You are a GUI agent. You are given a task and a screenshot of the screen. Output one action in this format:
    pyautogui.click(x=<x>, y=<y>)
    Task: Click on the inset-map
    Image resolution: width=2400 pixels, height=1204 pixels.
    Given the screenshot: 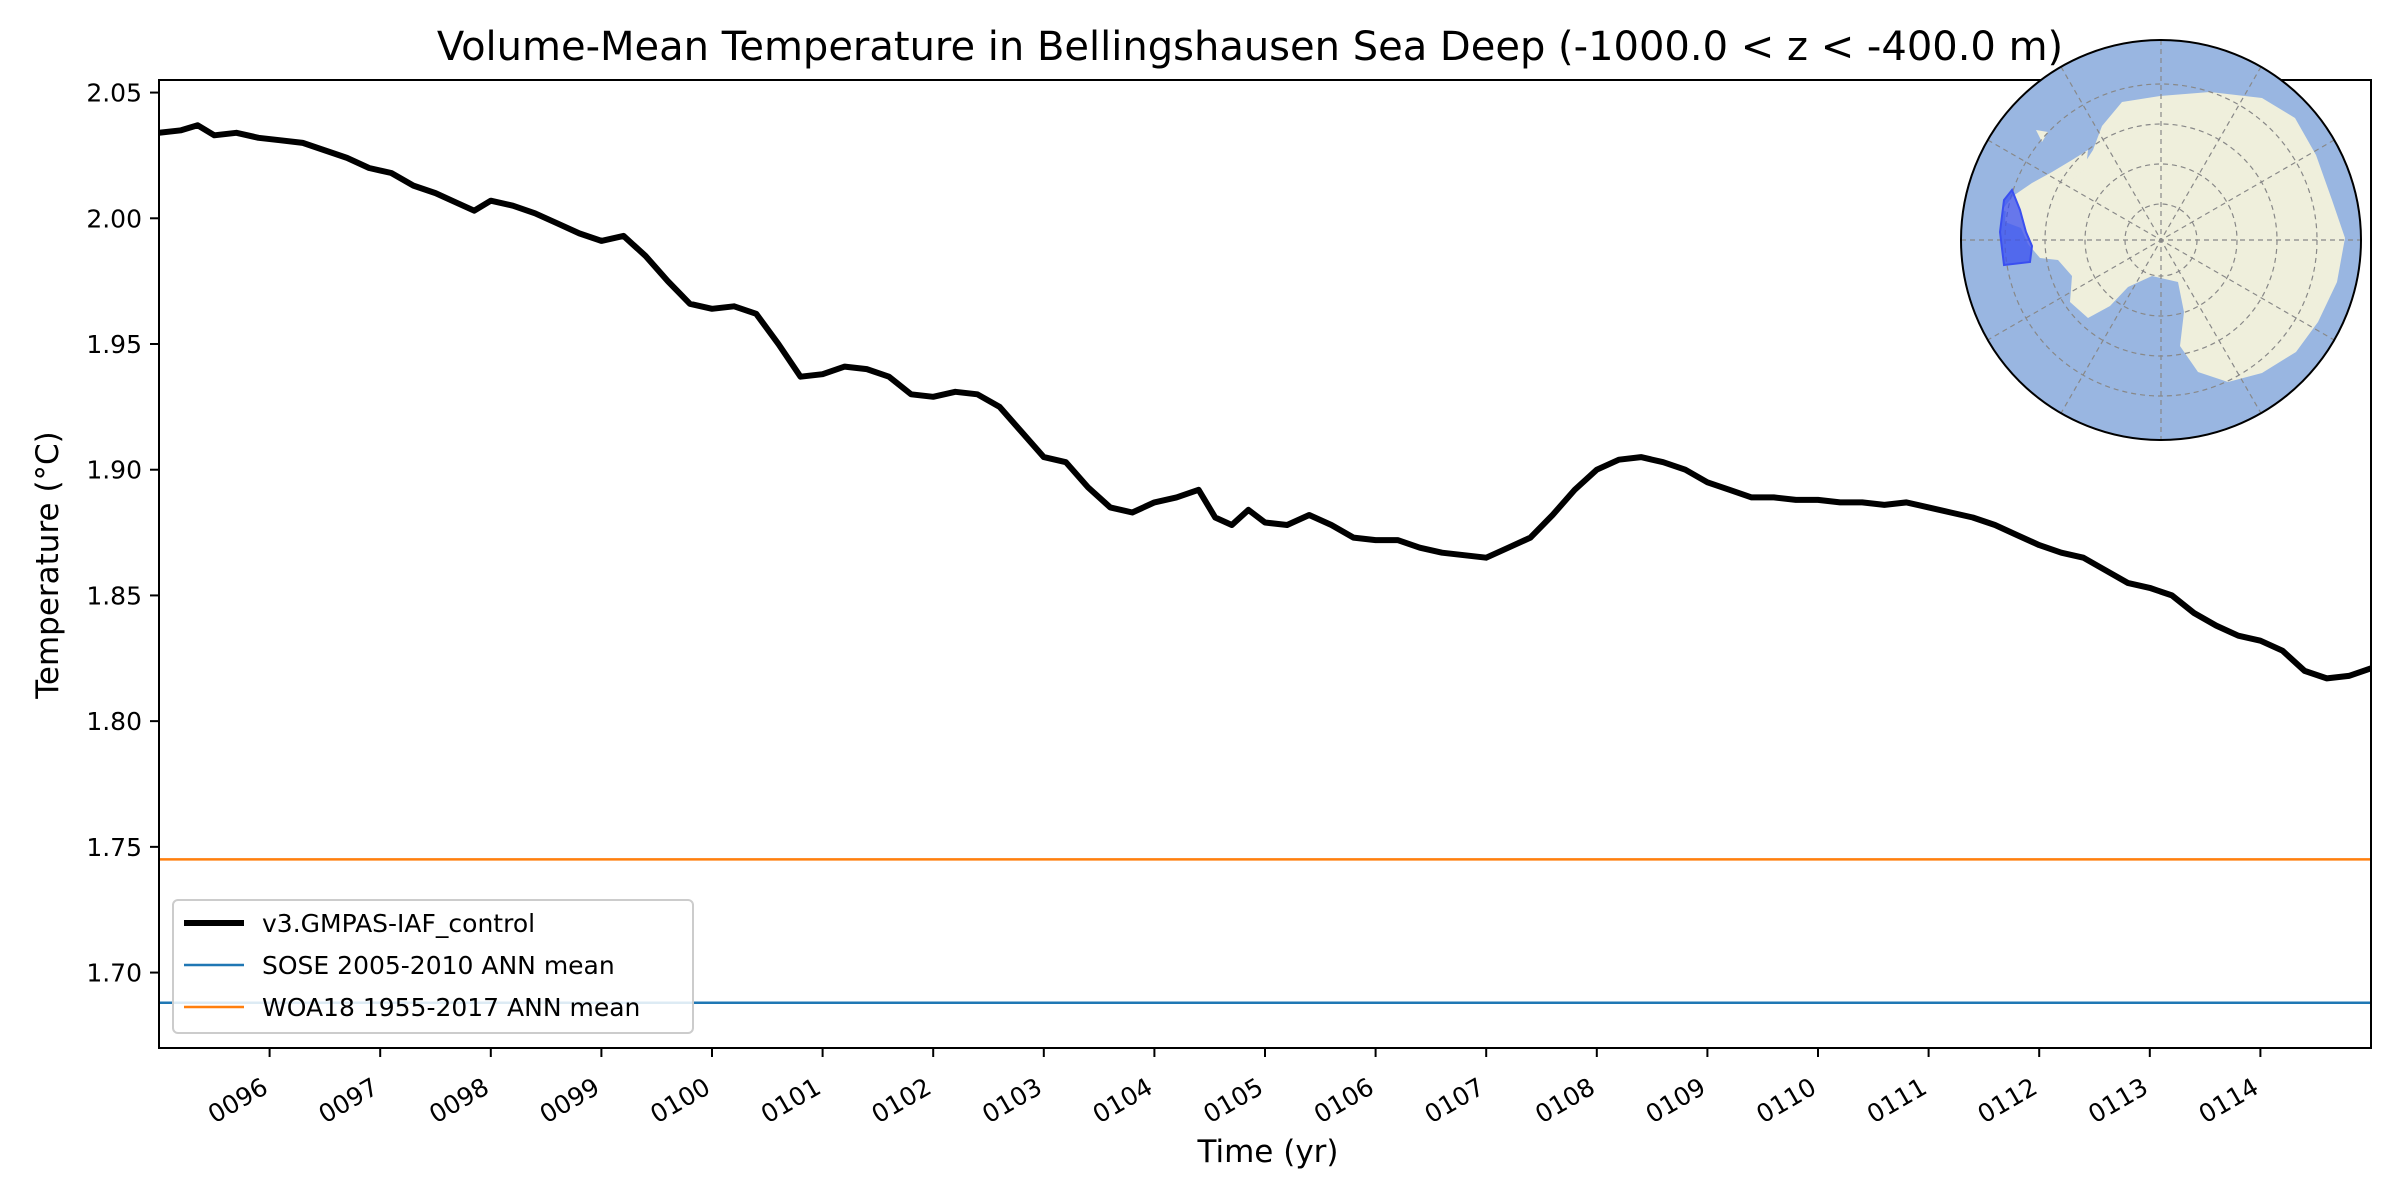 What is the action you would take?
    pyautogui.click(x=2161, y=240)
    